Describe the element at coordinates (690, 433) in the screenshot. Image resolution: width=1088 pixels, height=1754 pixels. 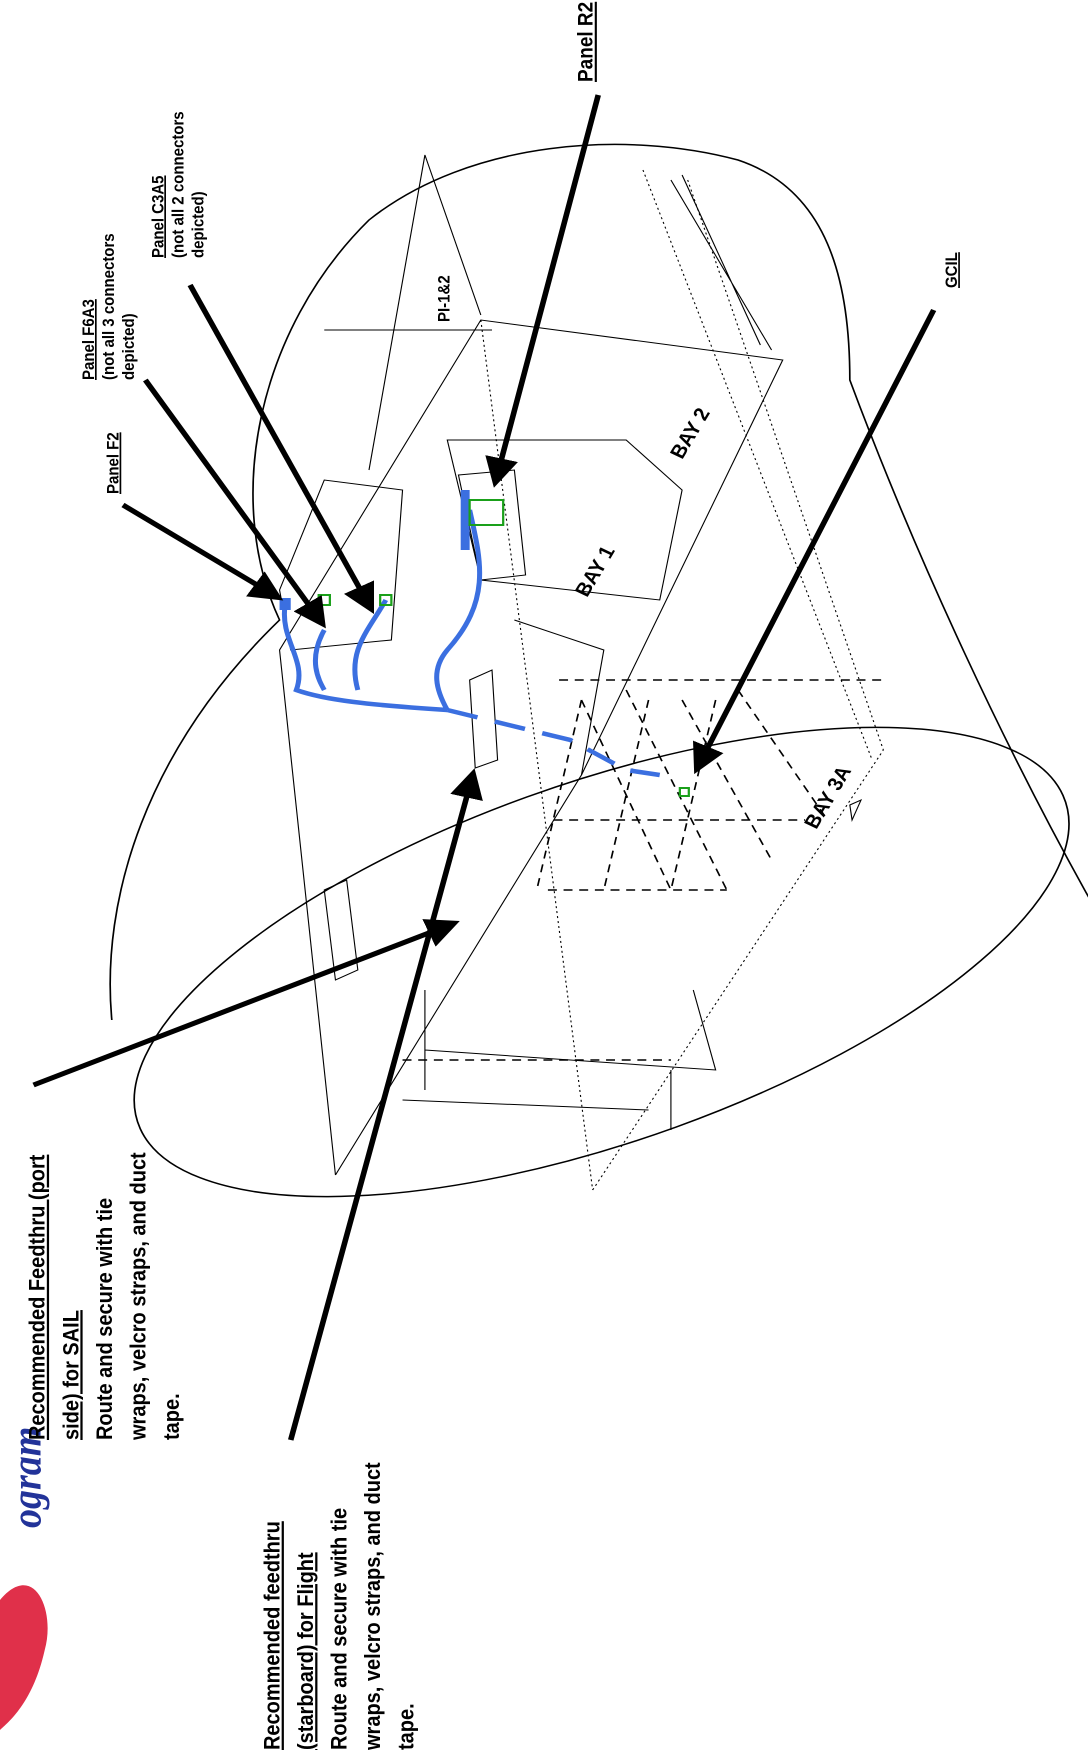
I see `bay-label: BAY 2` at that location.